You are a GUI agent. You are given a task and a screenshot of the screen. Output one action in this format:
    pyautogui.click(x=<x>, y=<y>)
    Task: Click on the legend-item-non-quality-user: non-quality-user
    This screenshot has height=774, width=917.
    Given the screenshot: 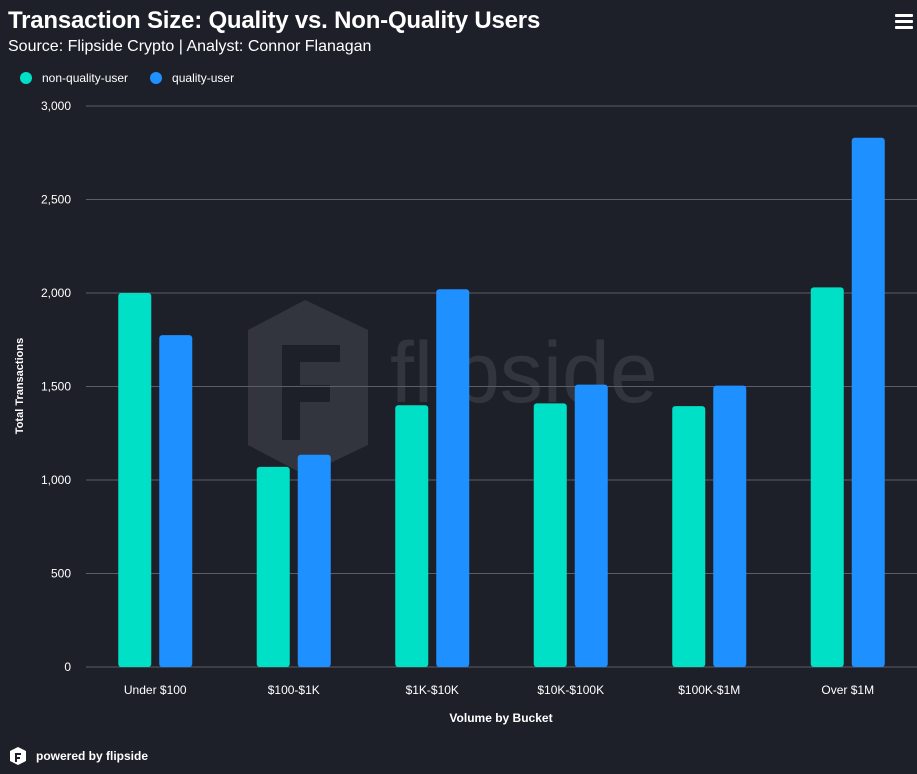 What is the action you would take?
    pyautogui.click(x=74, y=78)
    